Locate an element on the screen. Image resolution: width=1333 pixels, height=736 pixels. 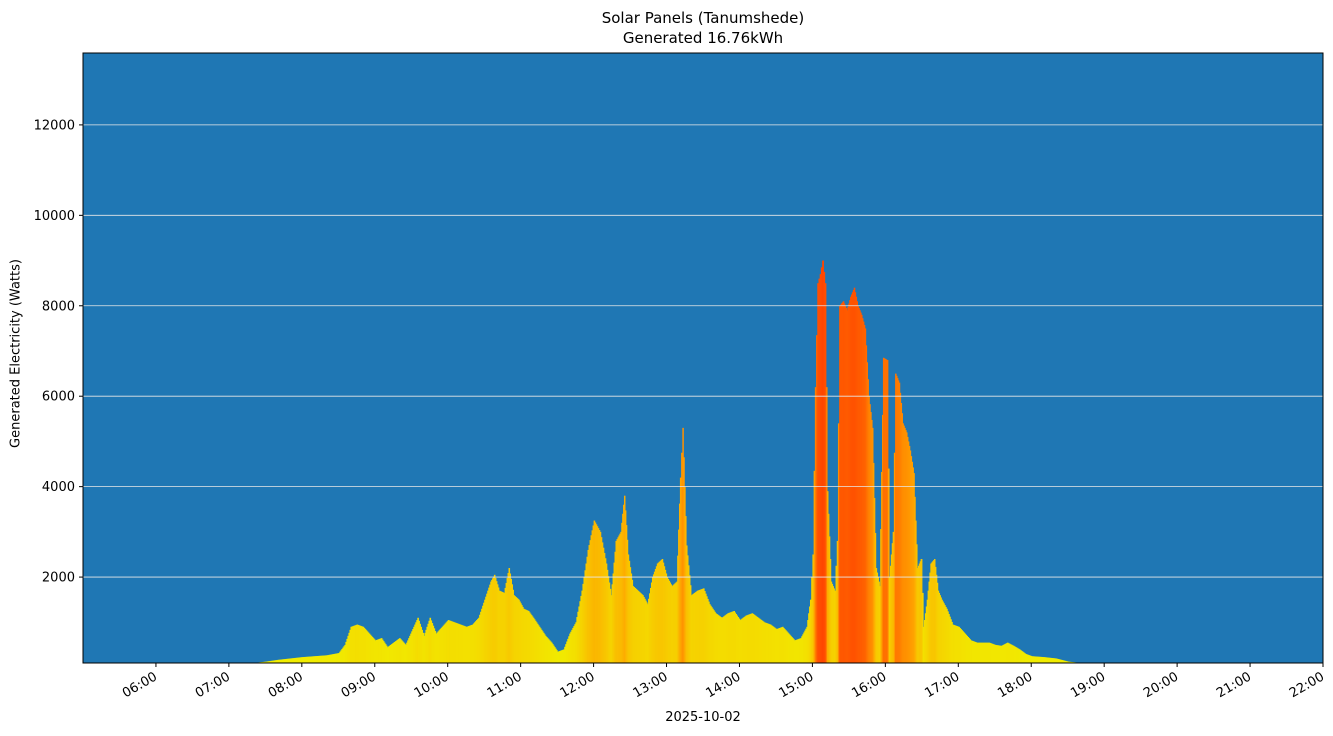
x-tick-label: 19:00 is located at coordinates (1088, 685).